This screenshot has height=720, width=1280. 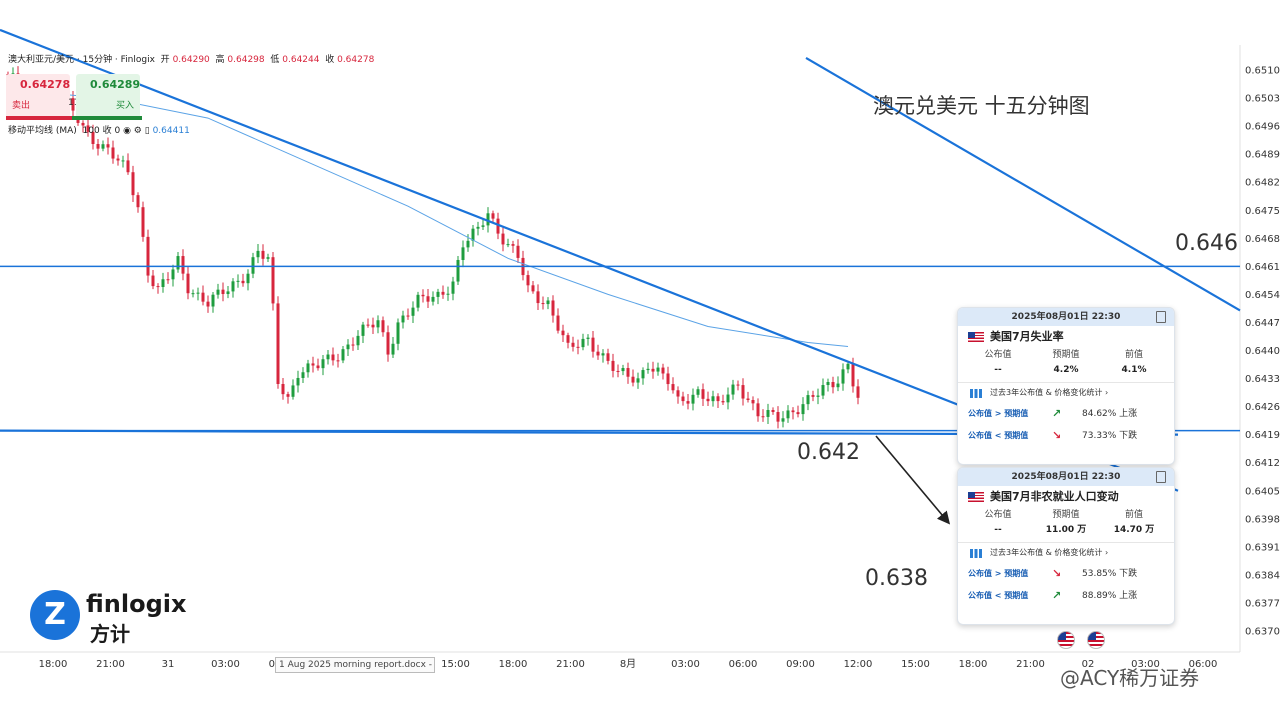 What do you see at coordinates (108, 97) in the screenshot?
I see `buy-button: 0.64289 买入` at bounding box center [108, 97].